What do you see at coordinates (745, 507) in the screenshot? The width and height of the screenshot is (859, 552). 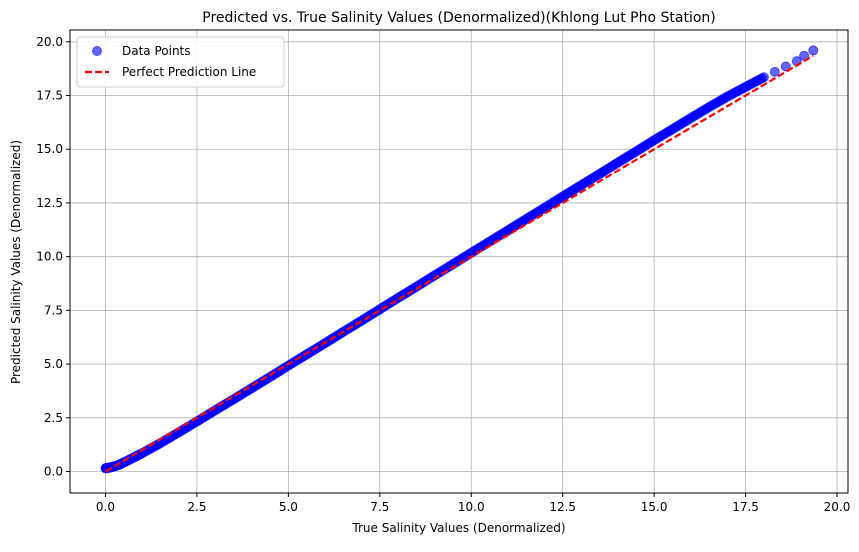 I see `x-tick-label: 17.5` at bounding box center [745, 507].